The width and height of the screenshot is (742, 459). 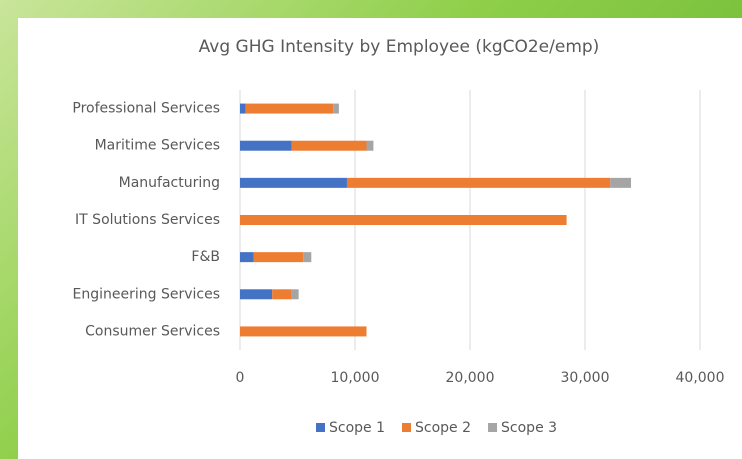 I want to click on legend-label: Scope 2, so click(x=443, y=428).